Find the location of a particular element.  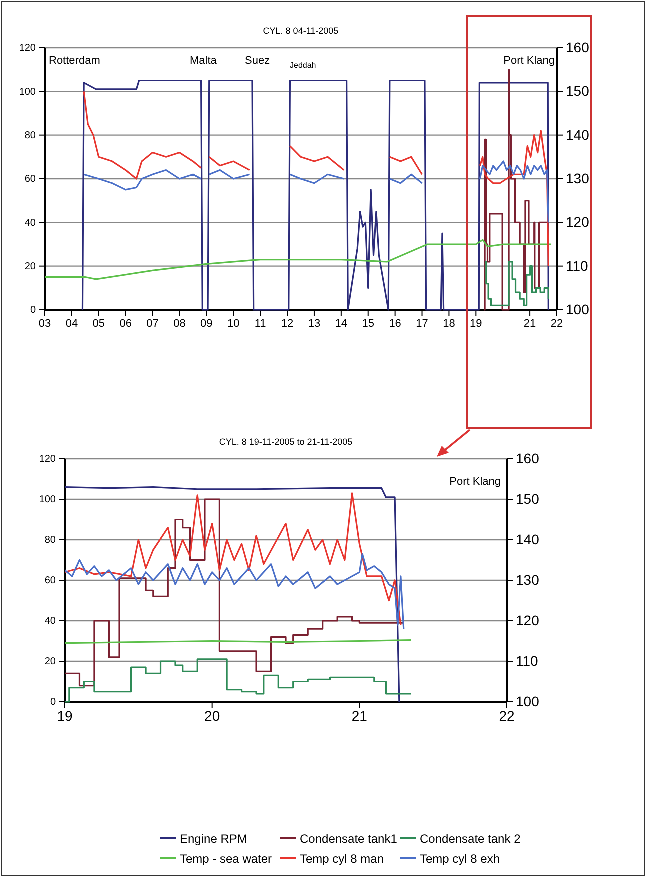

chart-title: CYL. 8 19-11-2005 to 21-11-2005 is located at coordinates (286, 442).